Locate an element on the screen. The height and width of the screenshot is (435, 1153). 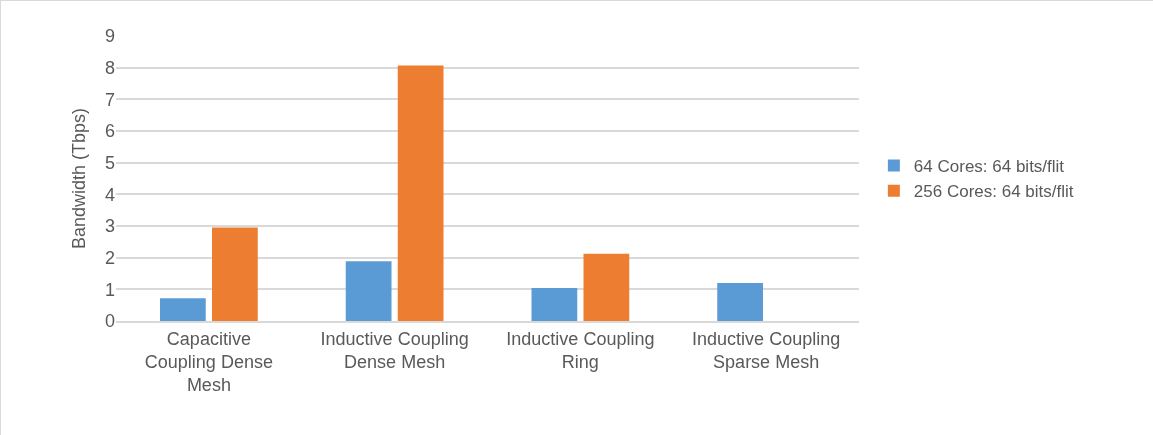
y-tick-label: 0 is located at coordinates (109, 321).